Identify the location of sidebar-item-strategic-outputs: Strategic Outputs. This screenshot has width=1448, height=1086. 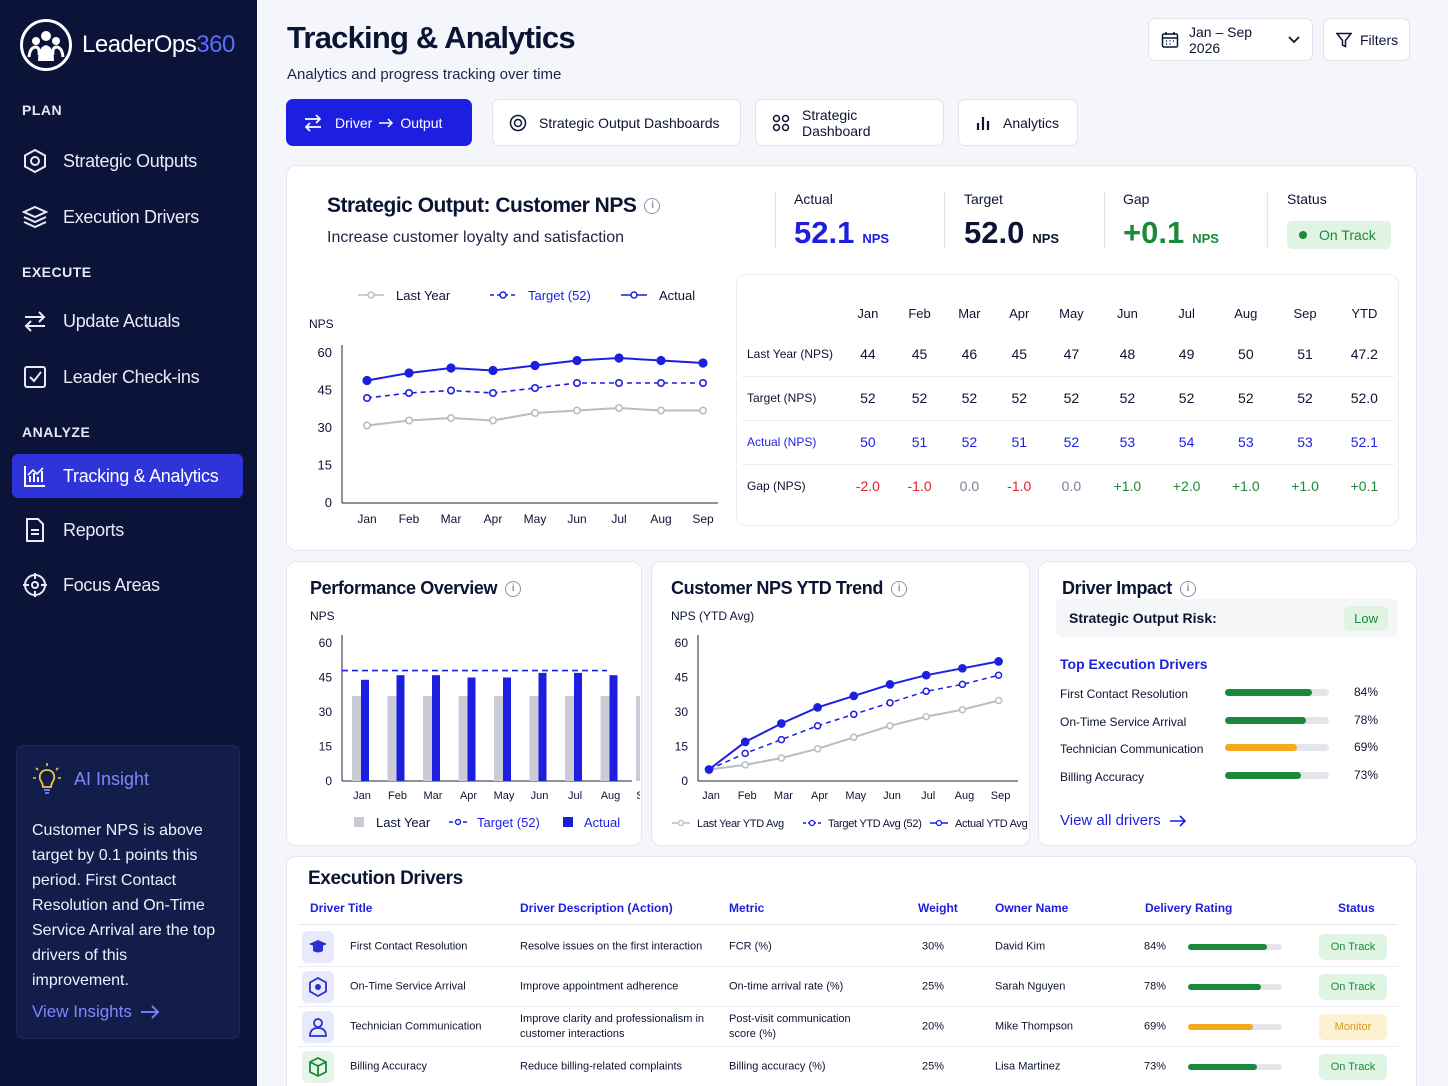
(127, 161).